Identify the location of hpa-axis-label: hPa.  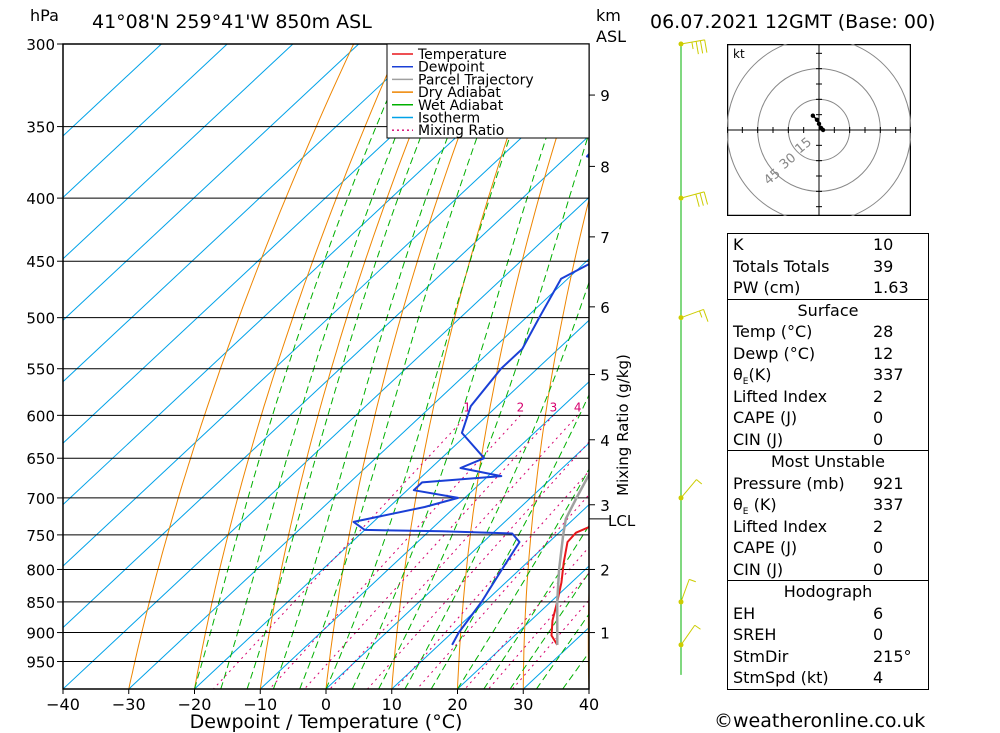
(44, 15).